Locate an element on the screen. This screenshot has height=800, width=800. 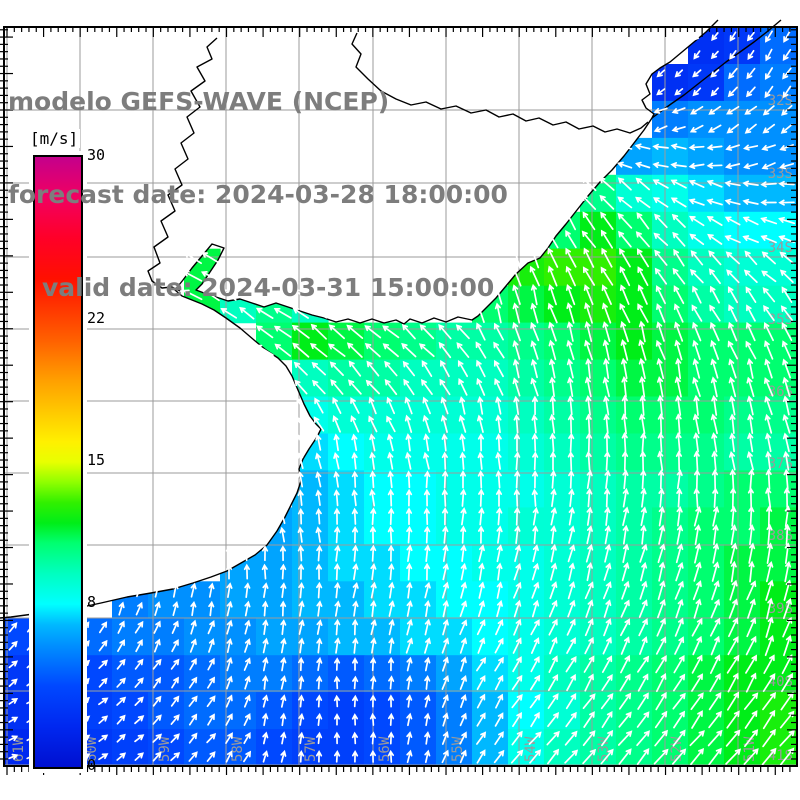
forecast-date: forecast date: 2024-03-28 18:00:00 is located at coordinates (258, 194).